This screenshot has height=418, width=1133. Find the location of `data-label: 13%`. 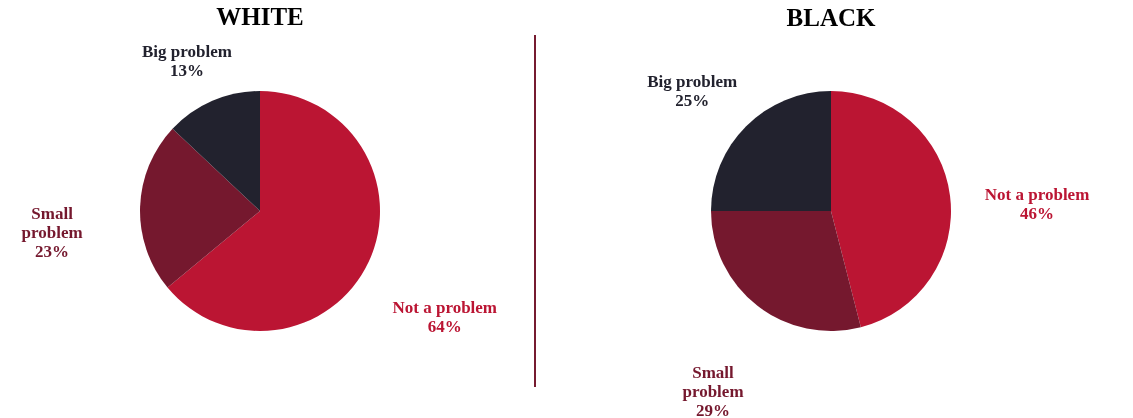

data-label: 13% is located at coordinates (186, 71).